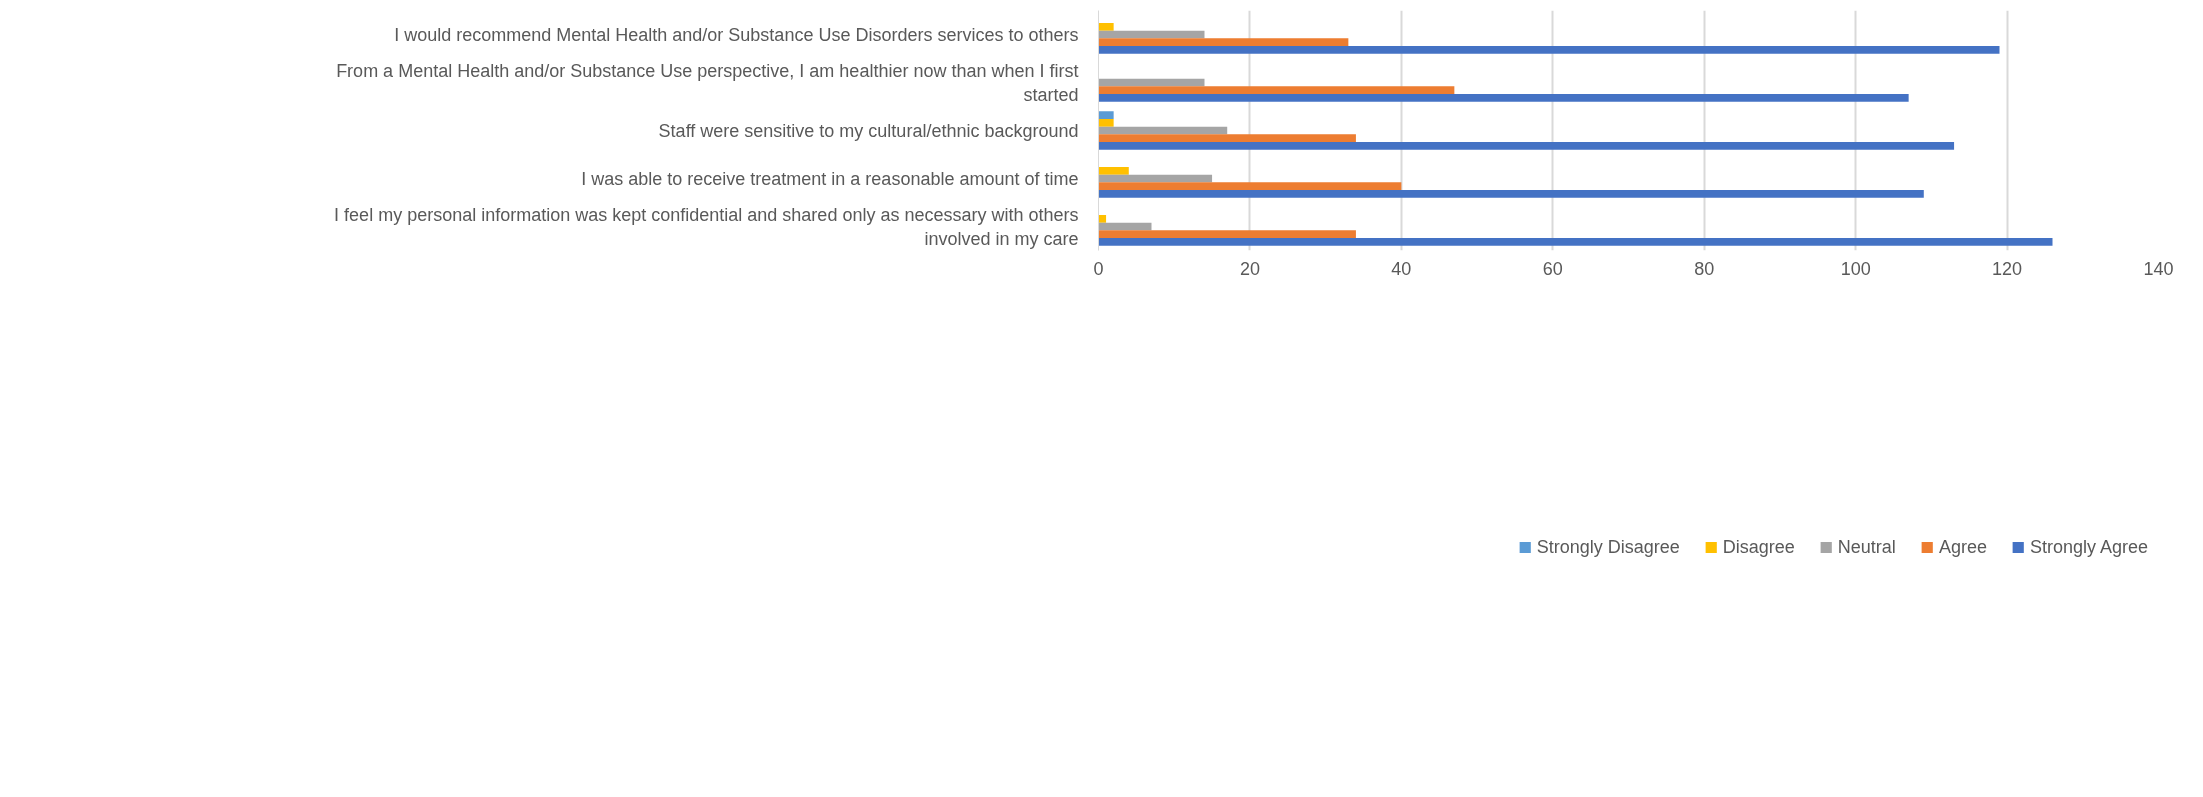 The width and height of the screenshot is (2203, 797). What do you see at coordinates (1866, 547) in the screenshot?
I see `legend-label: Neutral` at bounding box center [1866, 547].